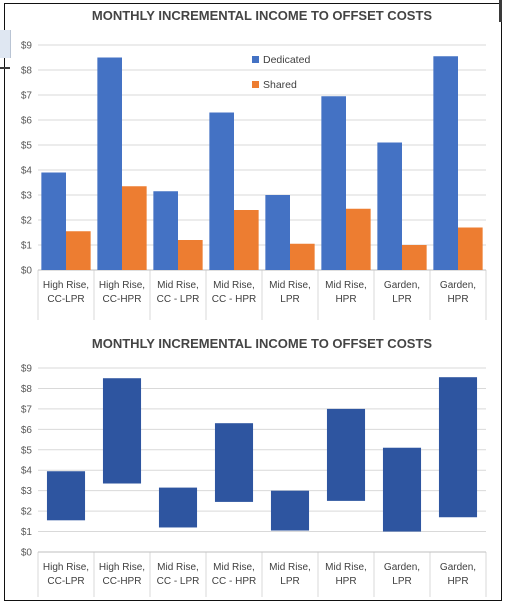  Describe the element at coordinates (500, 11) in the screenshot. I see `right-edge-marker` at that location.